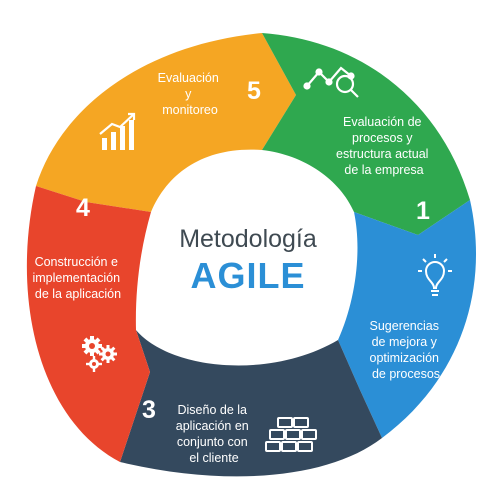 Image resolution: width=500 pixels, height=500 pixels. What do you see at coordinates (331, 82) in the screenshot?
I see `analytics-magnifier-icon` at bounding box center [331, 82].